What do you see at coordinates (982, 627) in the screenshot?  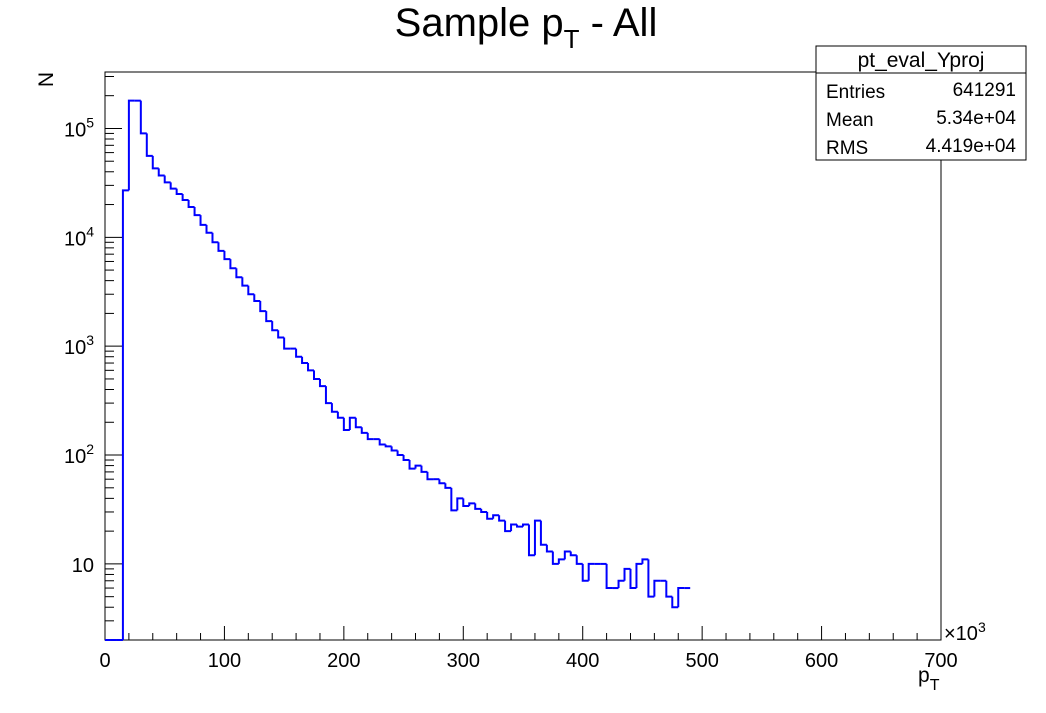 I see `x-axis-multiplier-exponent: 3` at bounding box center [982, 627].